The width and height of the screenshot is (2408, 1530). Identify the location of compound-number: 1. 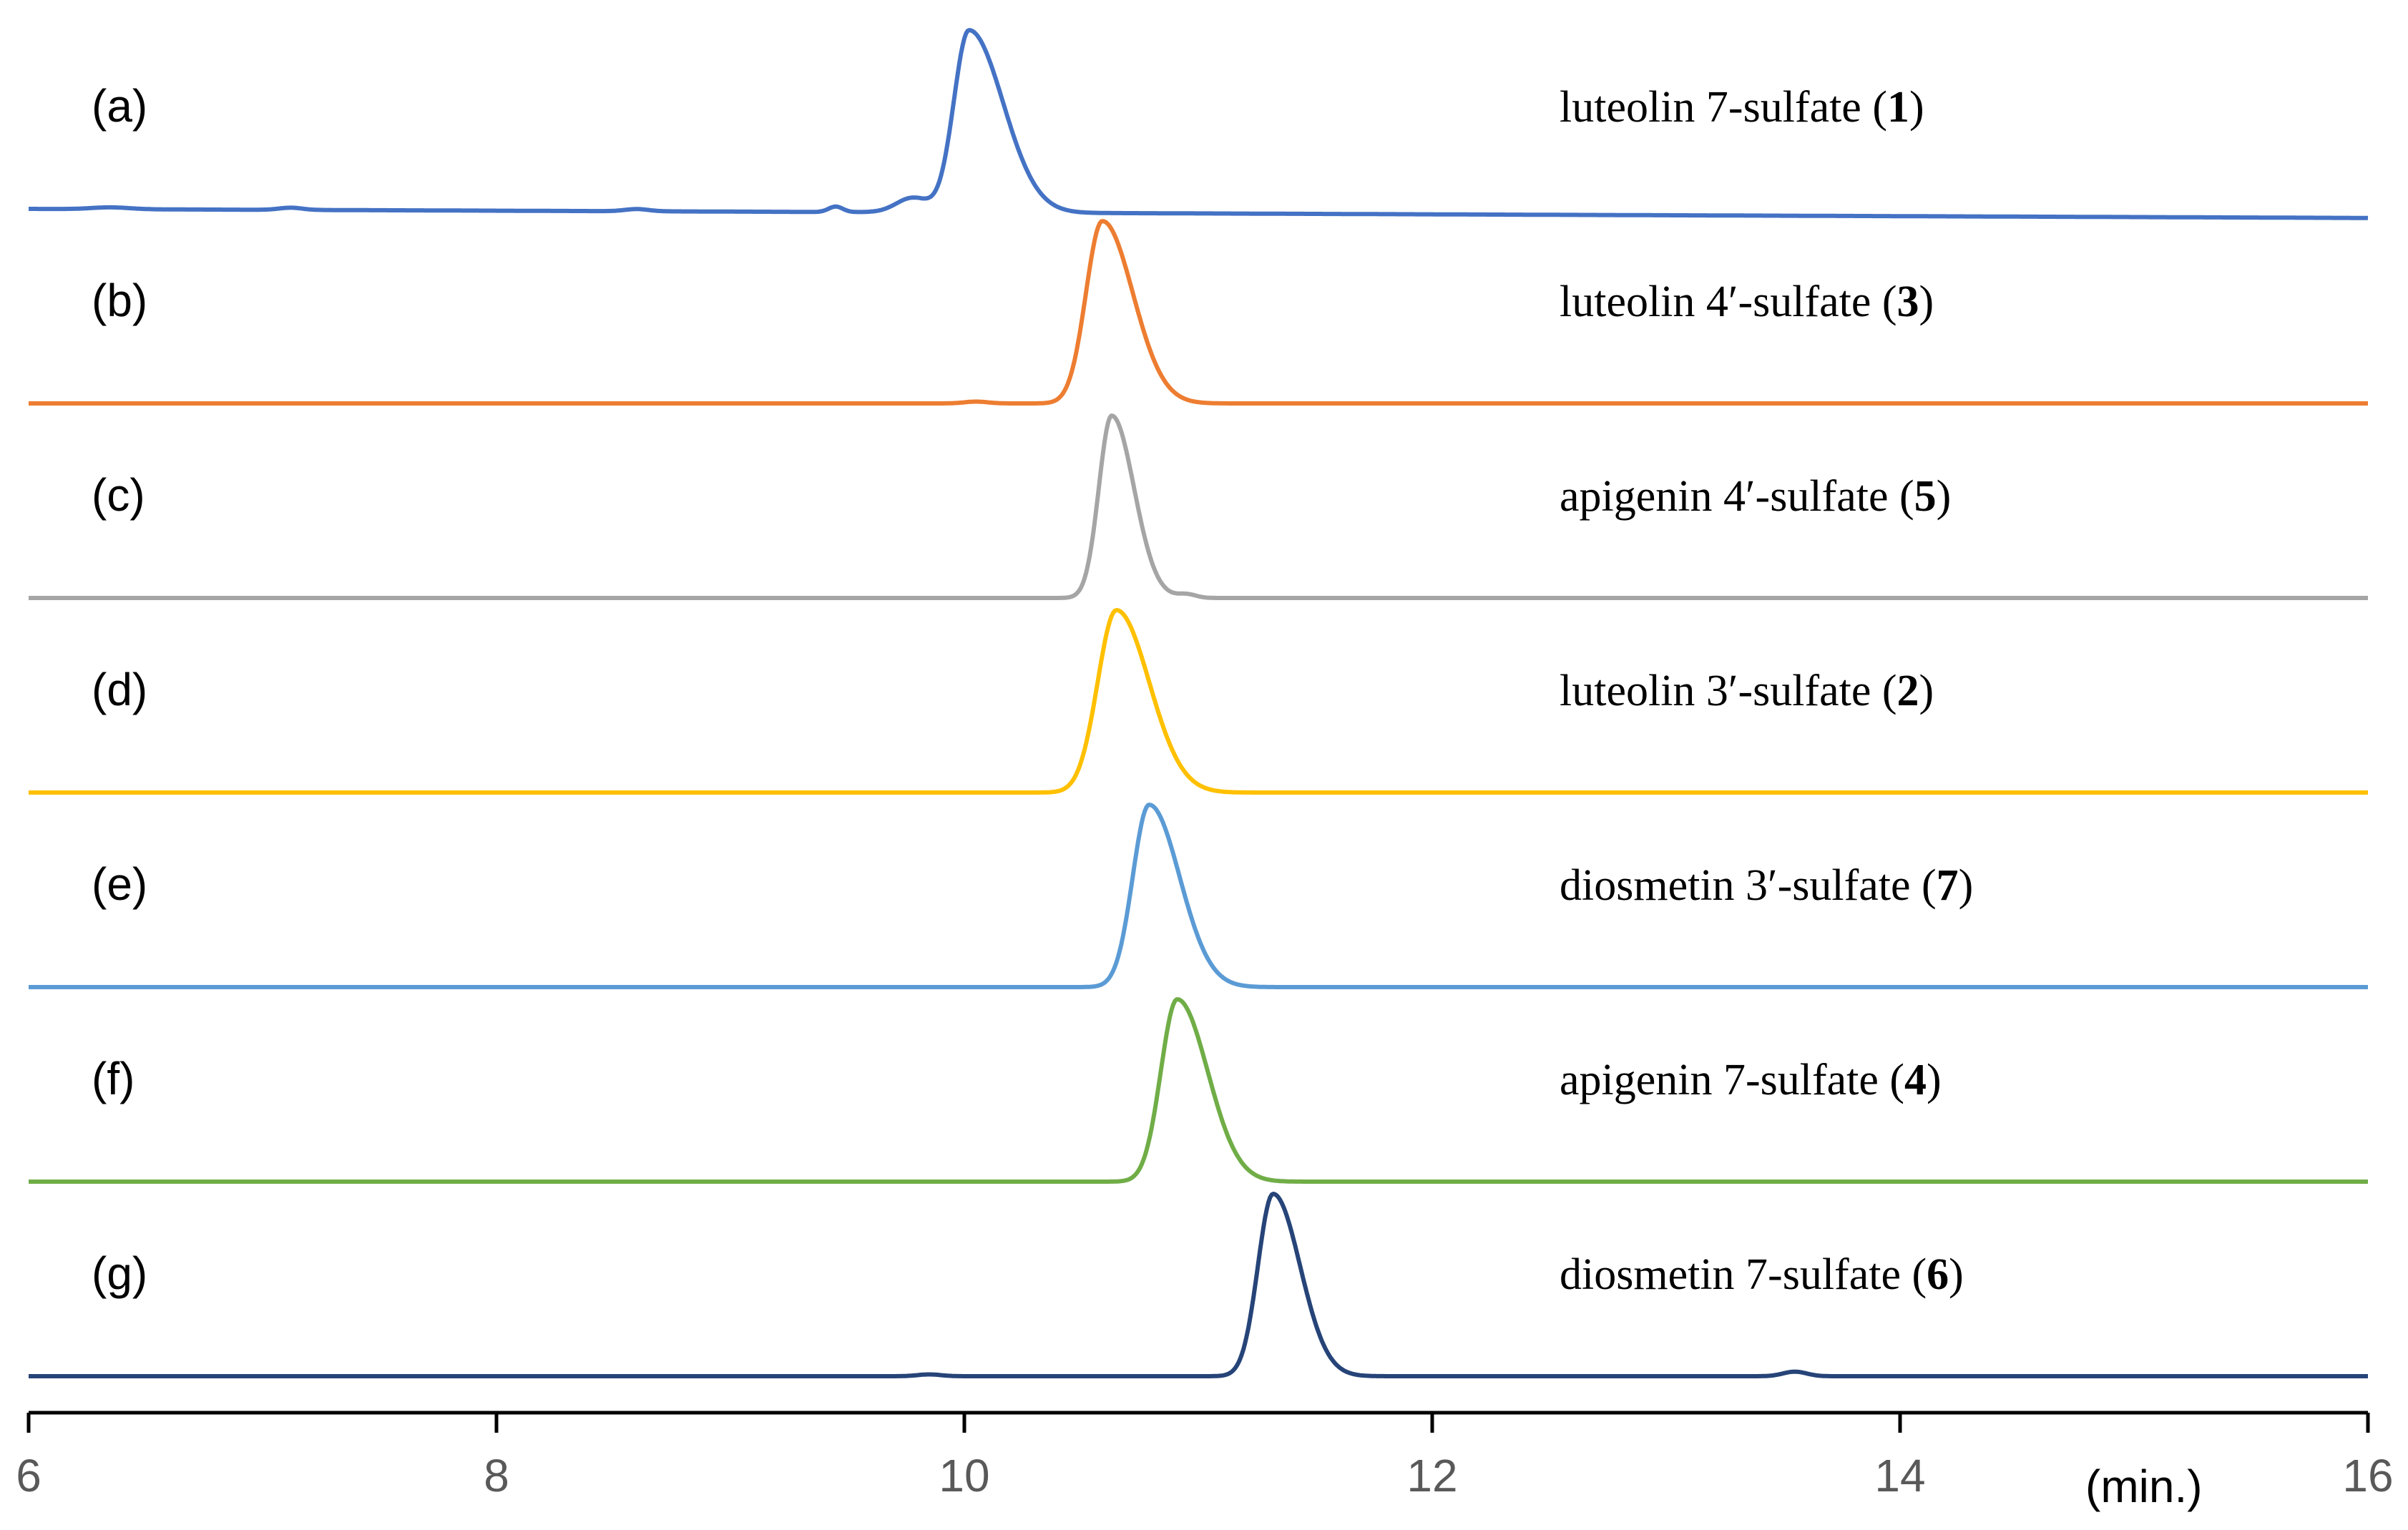
(1898, 107).